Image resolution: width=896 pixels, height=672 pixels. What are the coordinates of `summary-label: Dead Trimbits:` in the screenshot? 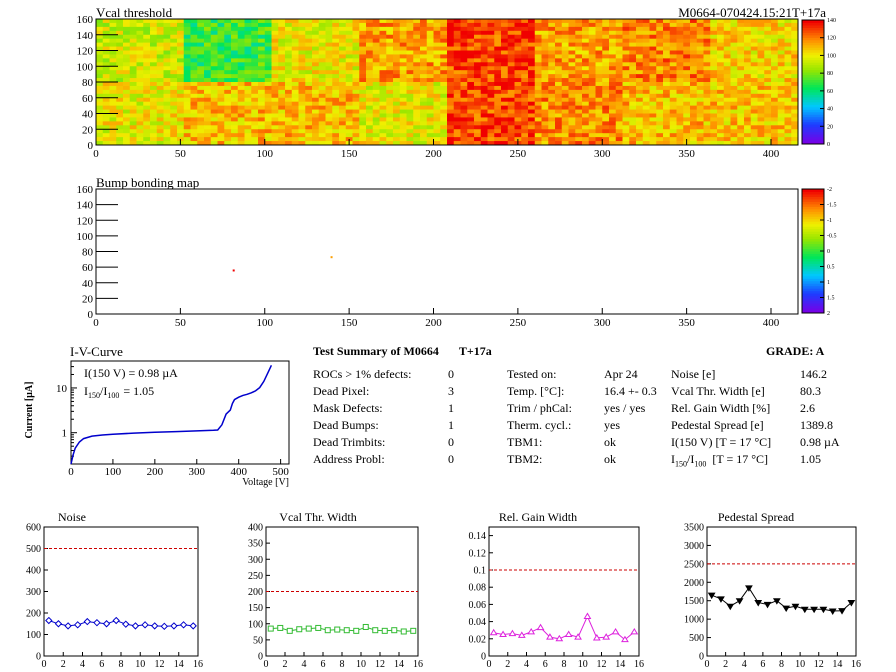 It's located at (349, 442).